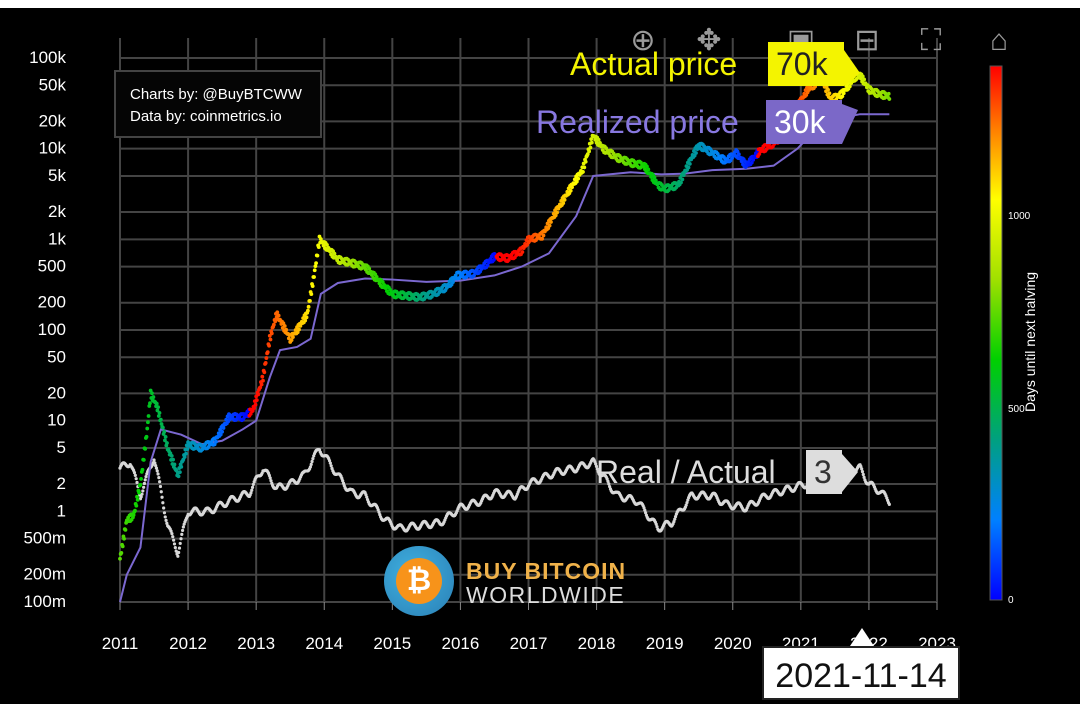  I want to click on autoscale-icon: ⛶, so click(931, 40).